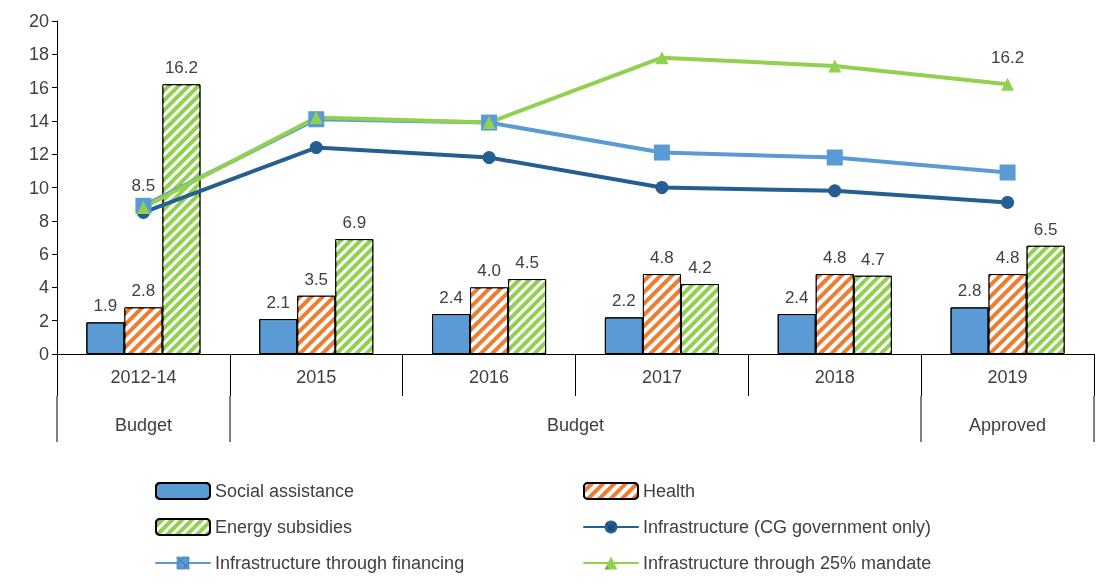 Image resolution: width=1102 pixels, height=585 pixels. What do you see at coordinates (1045, 229) in the screenshot?
I see `data-label: 6.5` at bounding box center [1045, 229].